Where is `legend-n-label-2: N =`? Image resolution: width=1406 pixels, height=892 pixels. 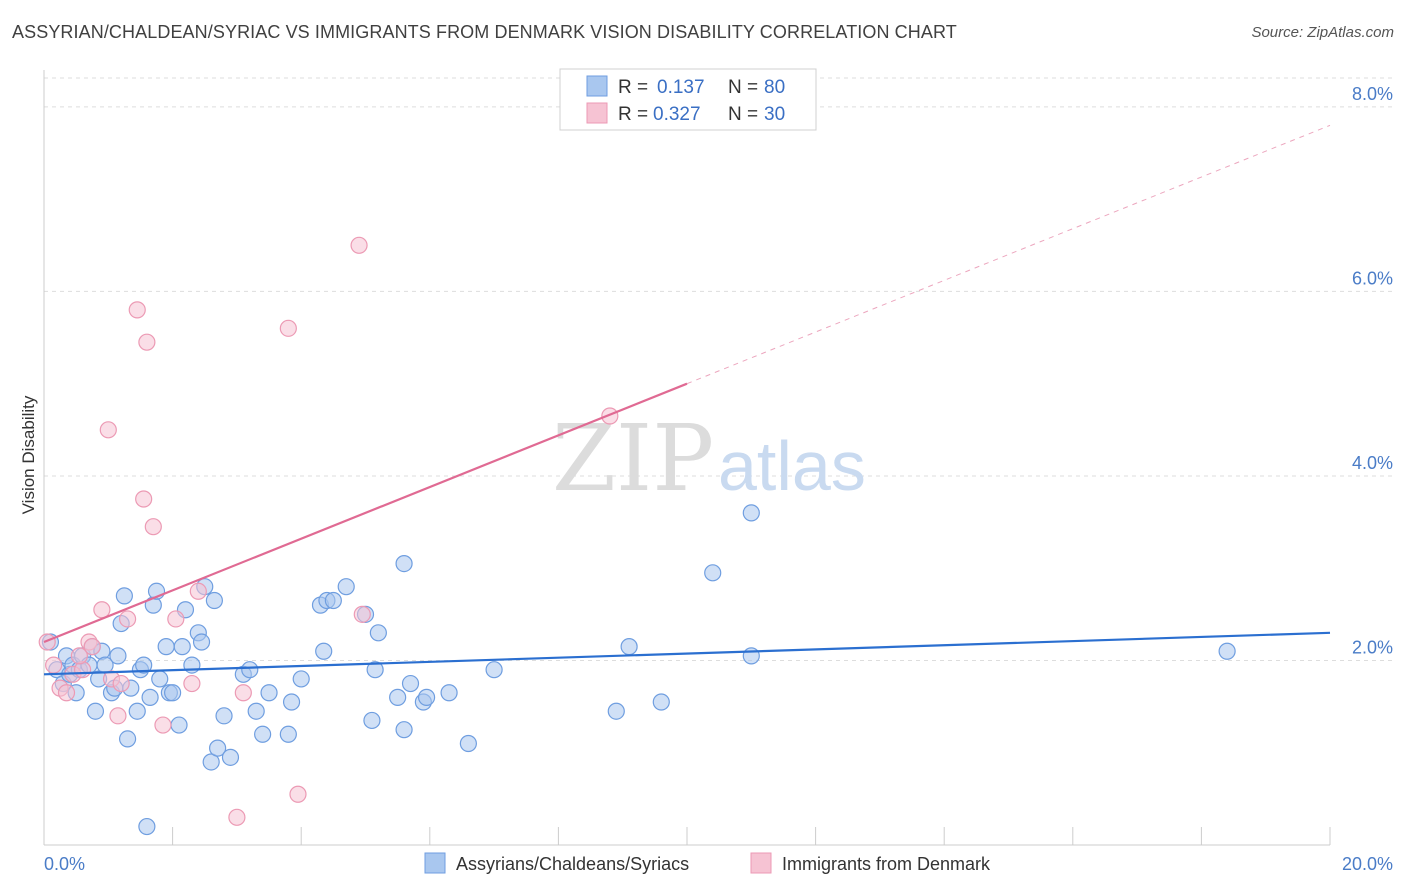 legend-n-label-2: N = is located at coordinates (743, 114).